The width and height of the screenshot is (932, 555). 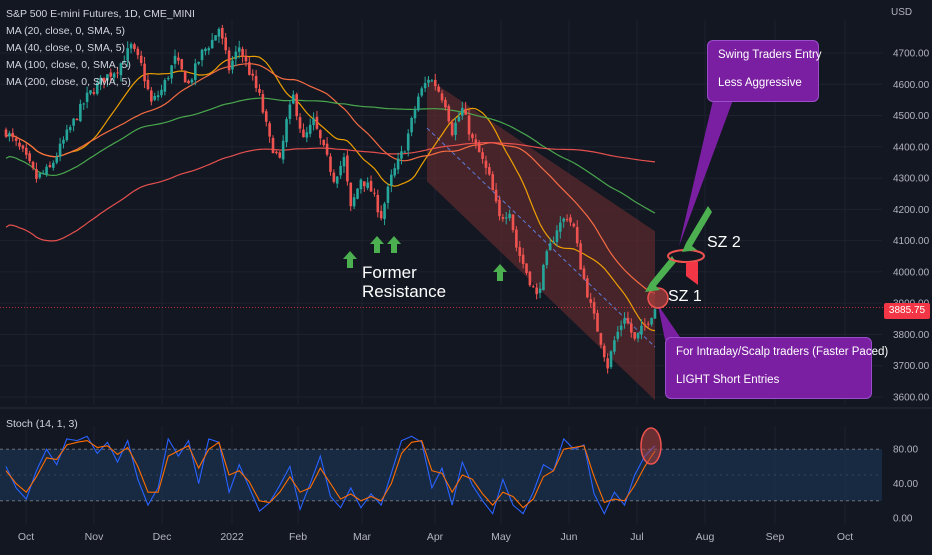 I want to click on ma-20-legend: MA (20, close, 0, SMA, 5), so click(x=66, y=31).